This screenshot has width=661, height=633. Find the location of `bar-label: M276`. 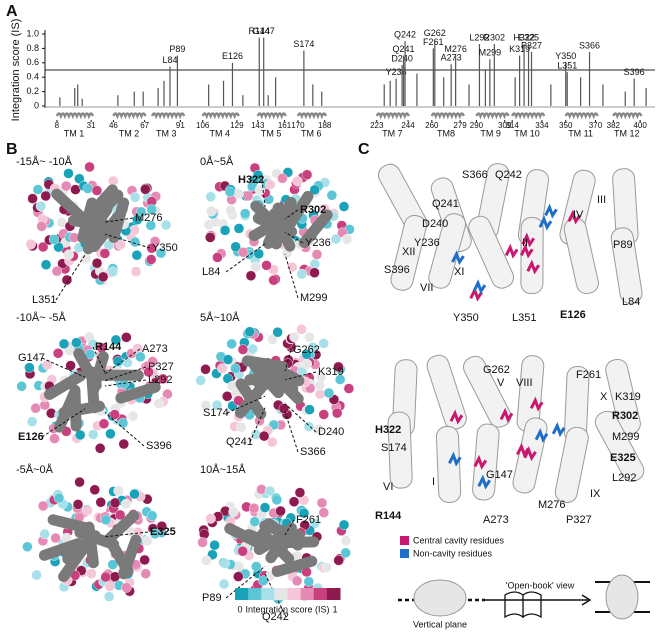

bar-label: M276 is located at coordinates (455, 49).